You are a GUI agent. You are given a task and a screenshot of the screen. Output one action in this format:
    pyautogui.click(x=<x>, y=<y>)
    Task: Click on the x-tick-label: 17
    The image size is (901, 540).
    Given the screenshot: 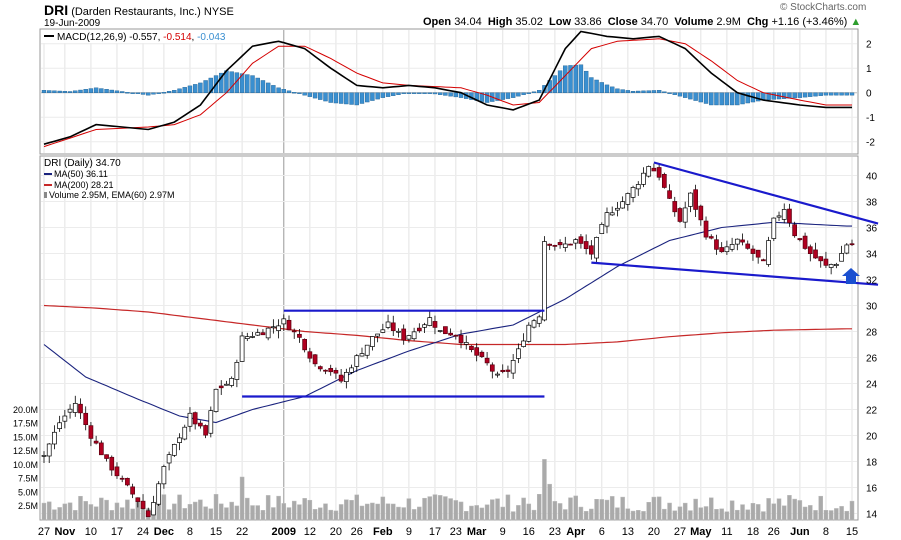 What is the action you would take?
    pyautogui.click(x=117, y=532)
    